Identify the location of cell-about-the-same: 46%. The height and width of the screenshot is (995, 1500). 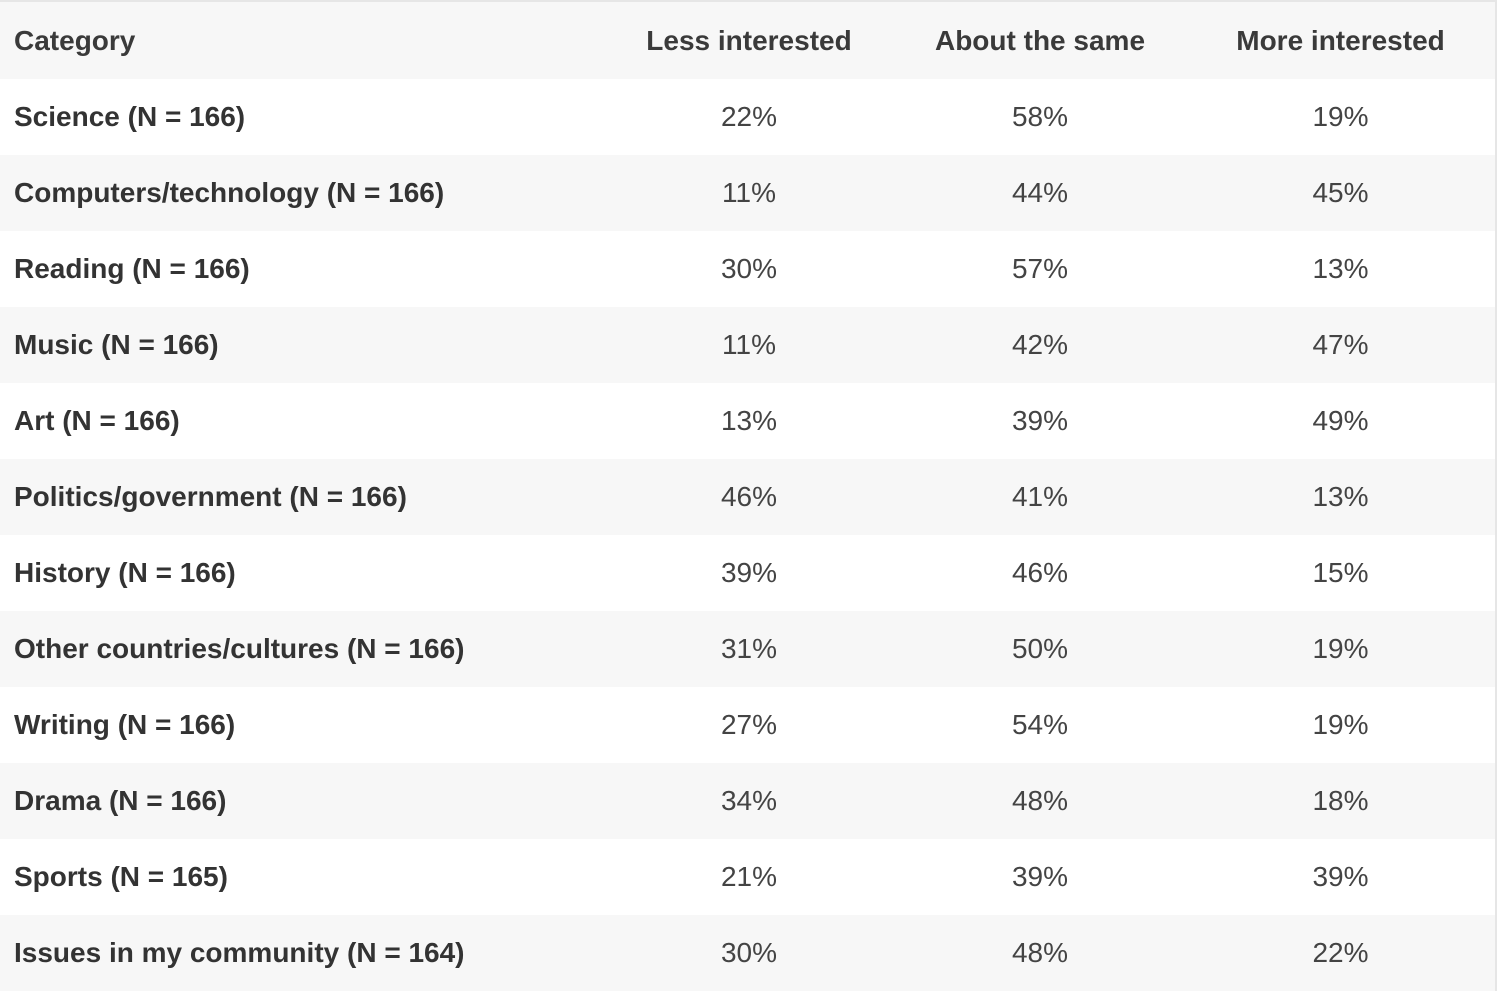
(1040, 572).